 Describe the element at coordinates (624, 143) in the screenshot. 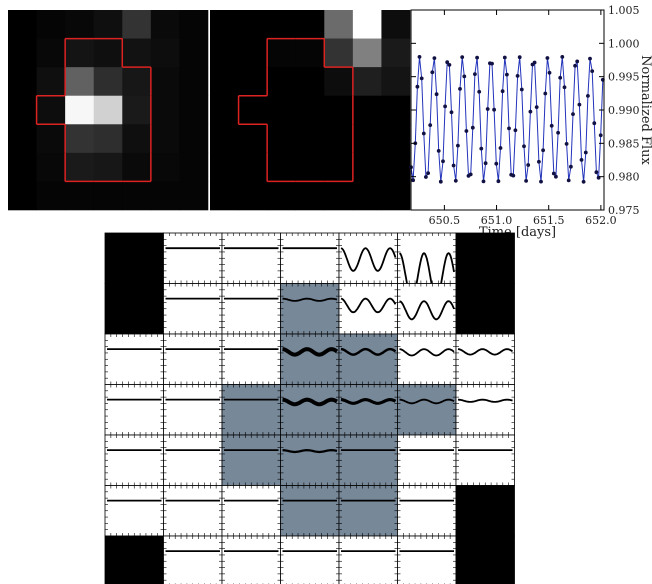

I see `lc-y-tick-label: 0.985` at that location.